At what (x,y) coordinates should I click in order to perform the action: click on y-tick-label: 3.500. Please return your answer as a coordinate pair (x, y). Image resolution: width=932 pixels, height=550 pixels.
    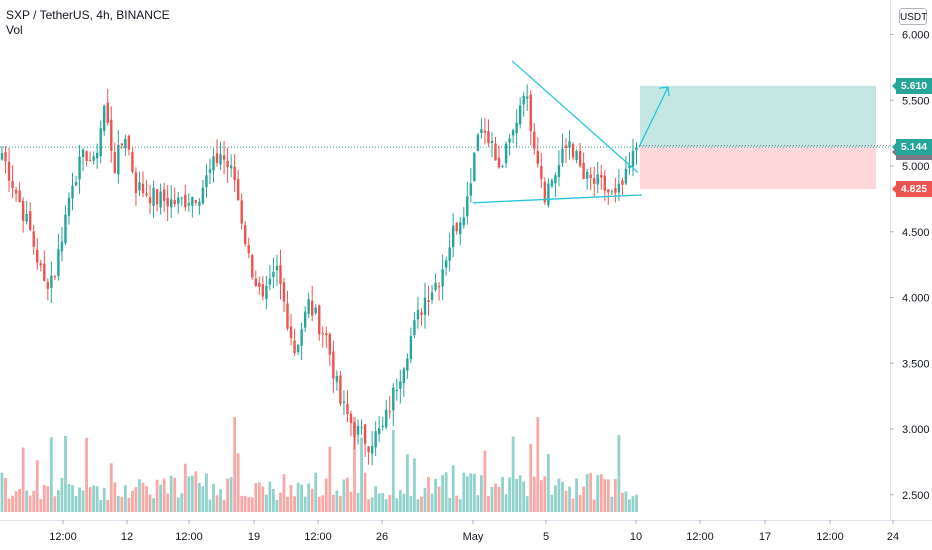
    Looking at the image, I should click on (916, 364).